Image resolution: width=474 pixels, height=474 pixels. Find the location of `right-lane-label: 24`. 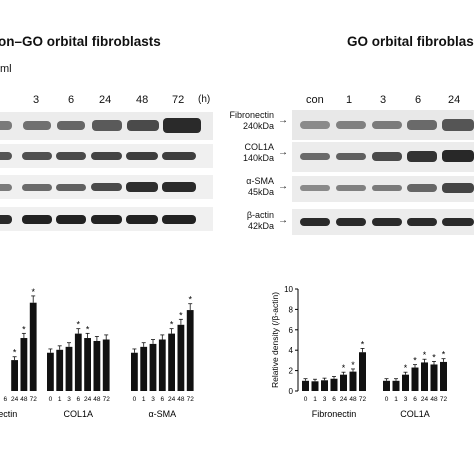

right-lane-label: 24 is located at coordinates (454, 100).